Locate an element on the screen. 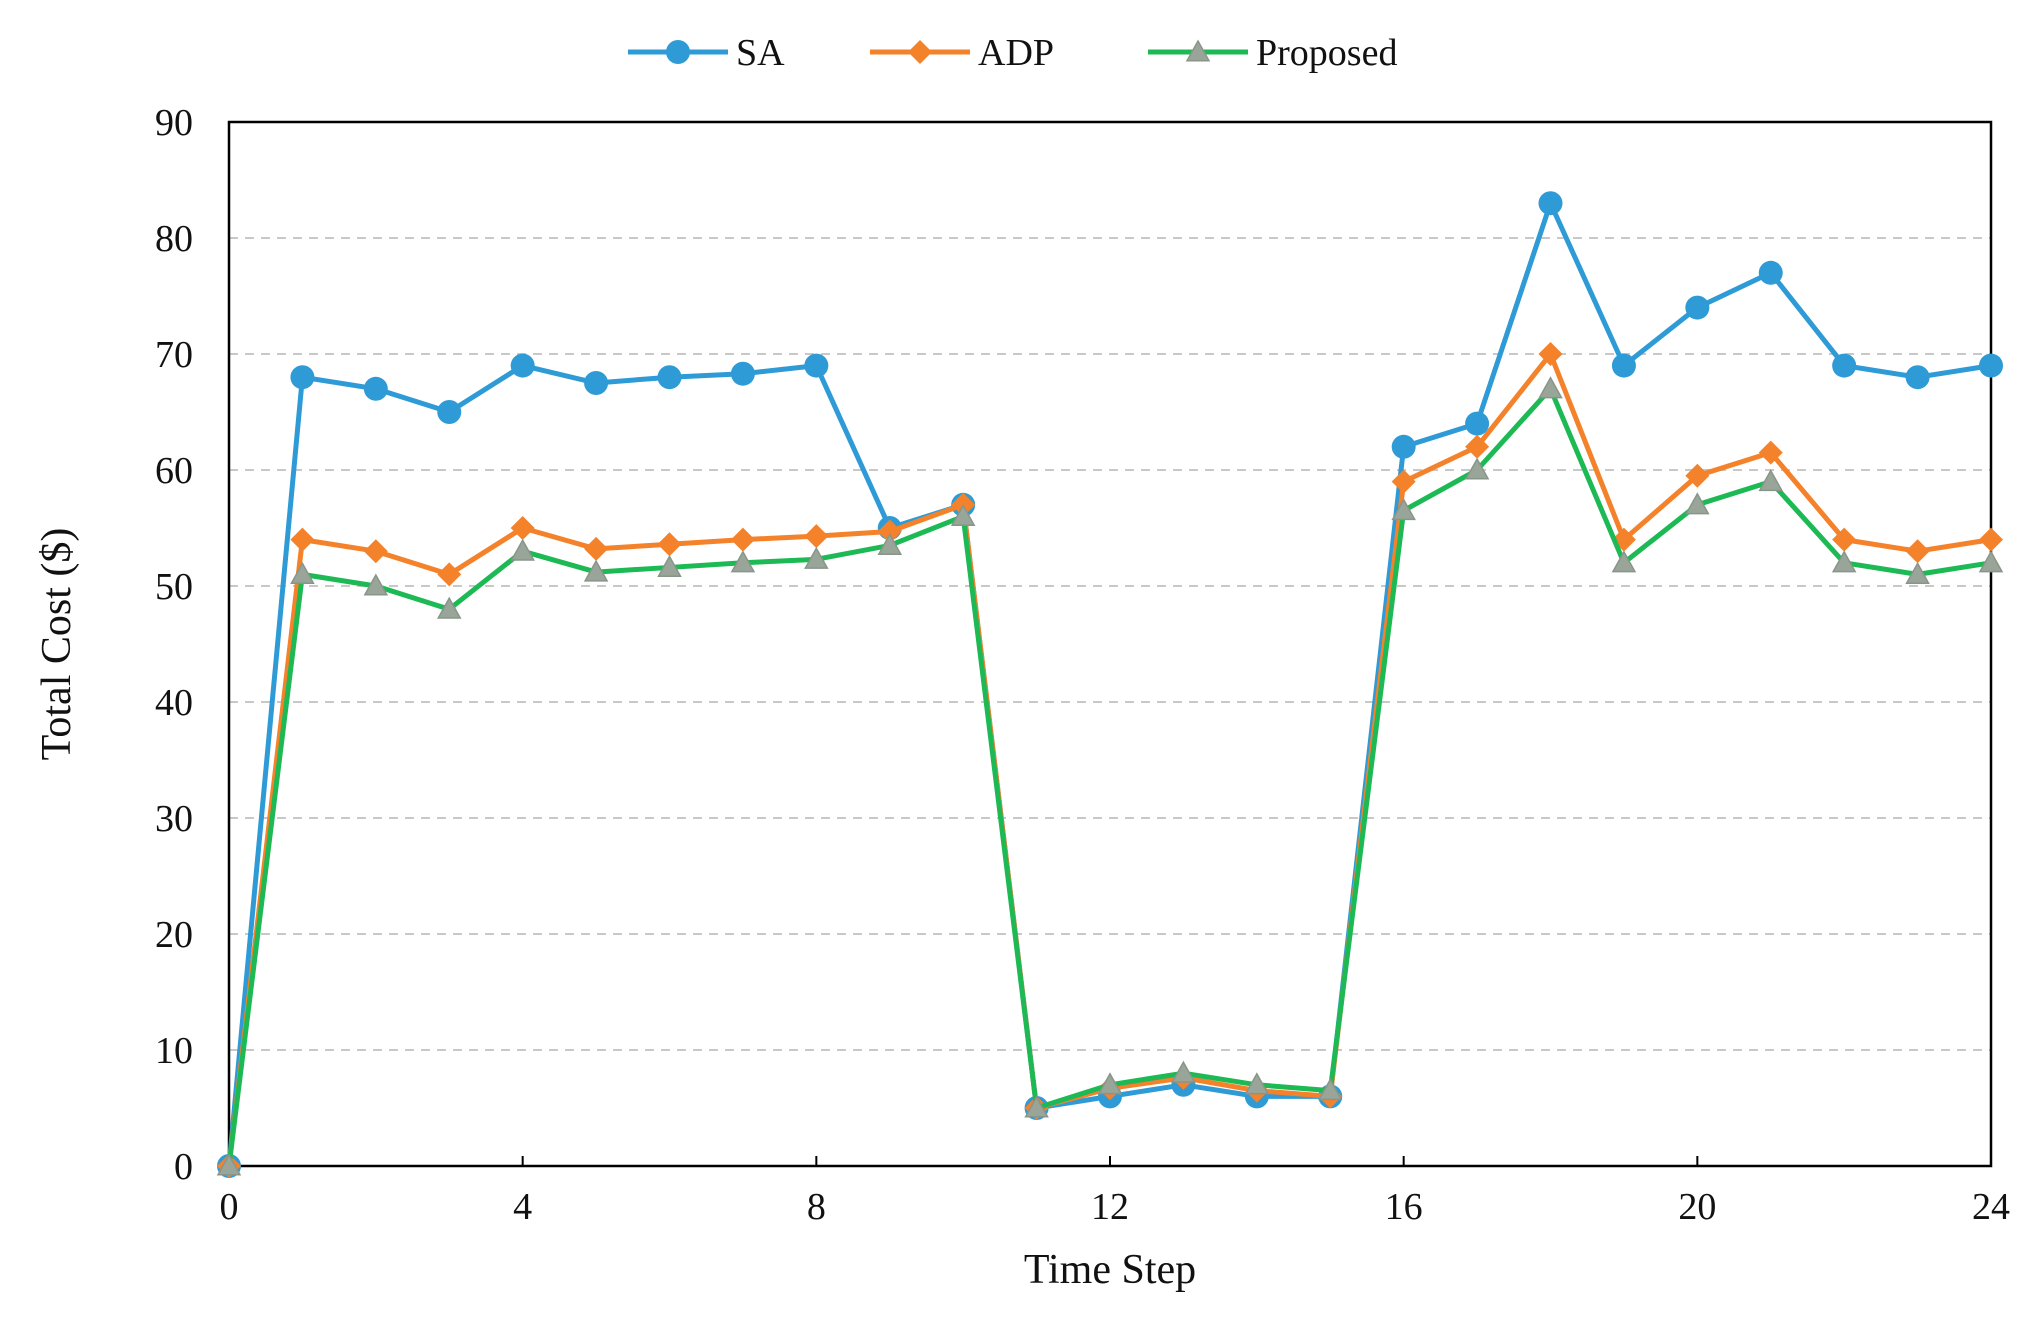 The width and height of the screenshot is (2030, 1331). y-tick-label: 40 is located at coordinates (174, 703).